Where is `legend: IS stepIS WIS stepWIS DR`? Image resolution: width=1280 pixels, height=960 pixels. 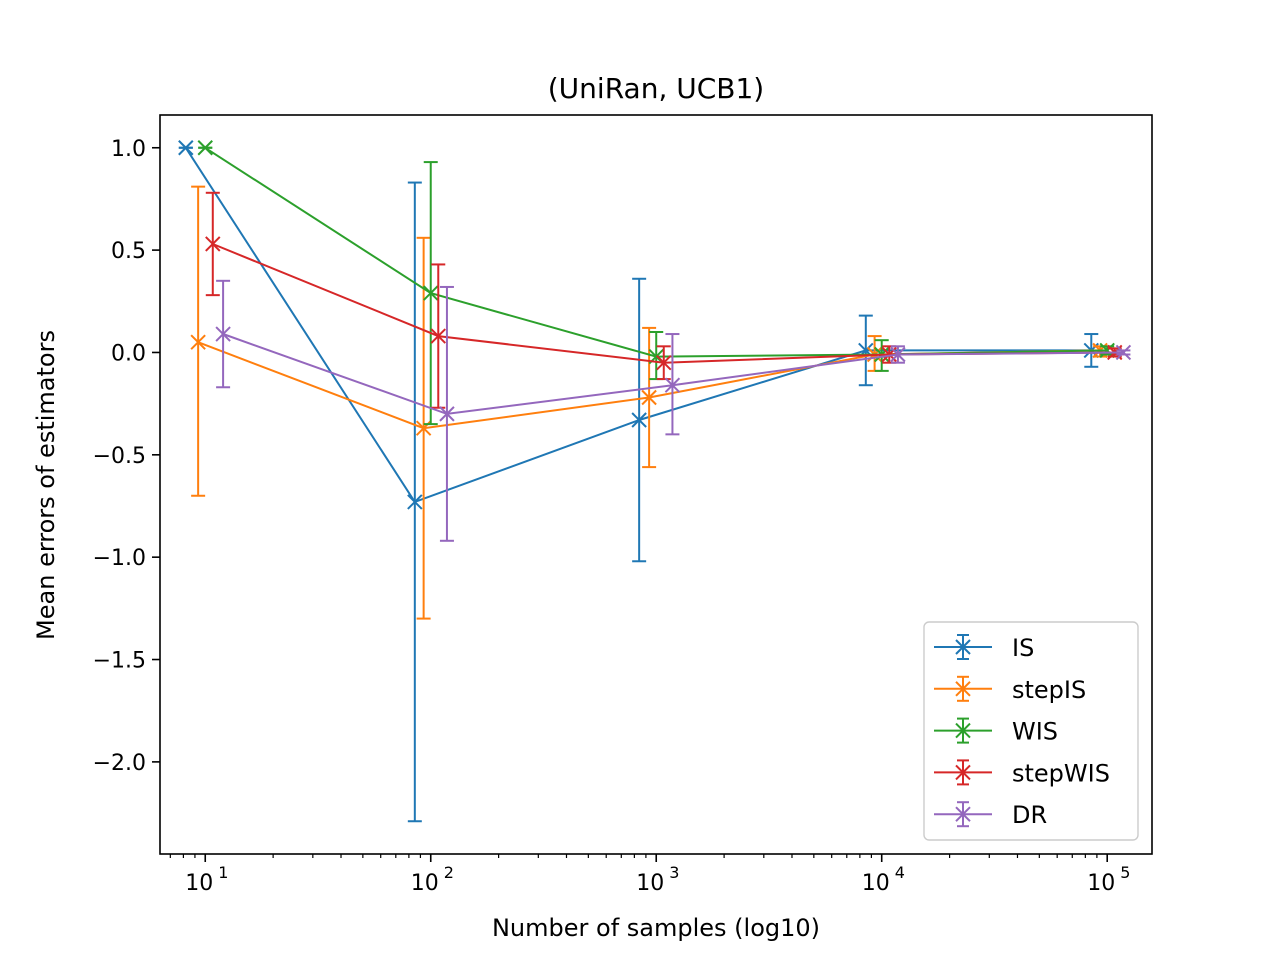
legend: IS stepIS WIS stepWIS DR is located at coordinates (1031, 731).